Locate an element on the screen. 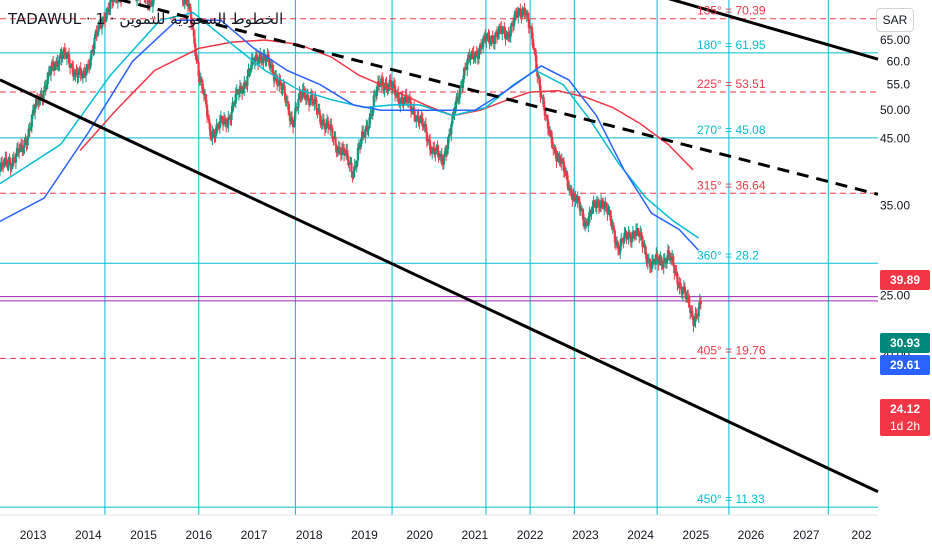 The width and height of the screenshot is (932, 550). gann-level-label: 225° = 53.51 is located at coordinates (731, 84).